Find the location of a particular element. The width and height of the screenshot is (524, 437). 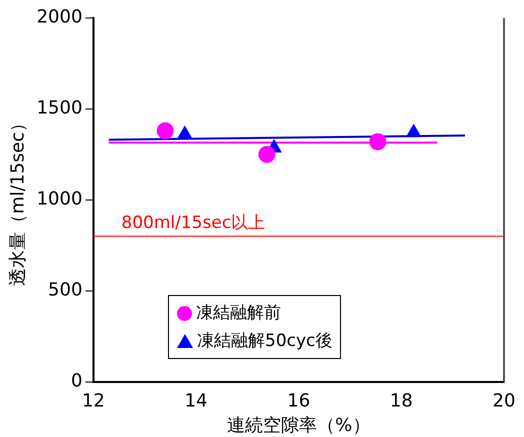

y-tick-label: 2000 is located at coordinates (59, 17).